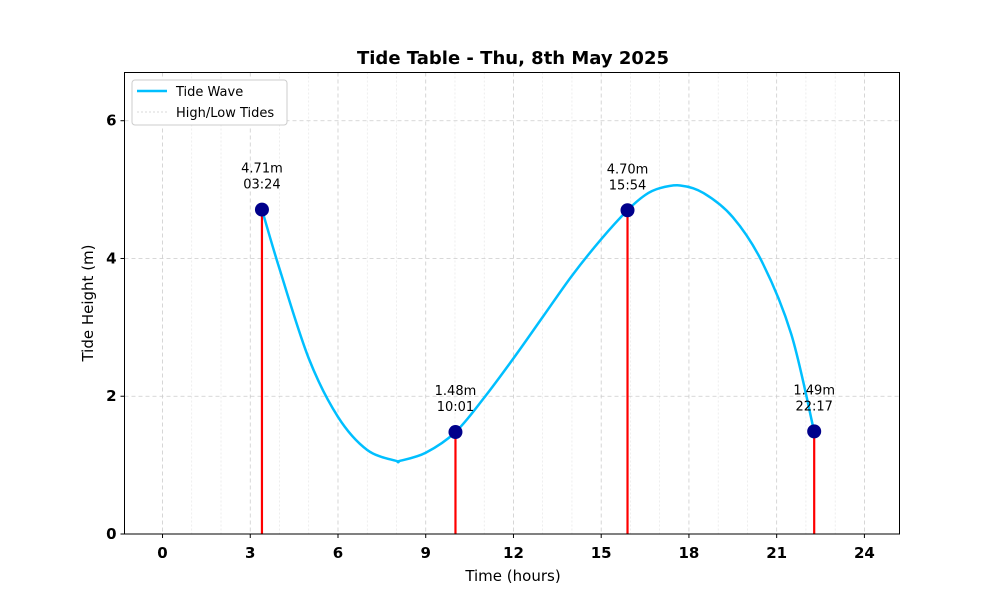  What do you see at coordinates (456, 391) in the screenshot?
I see `tide-point-height-label: 1.48m` at bounding box center [456, 391].